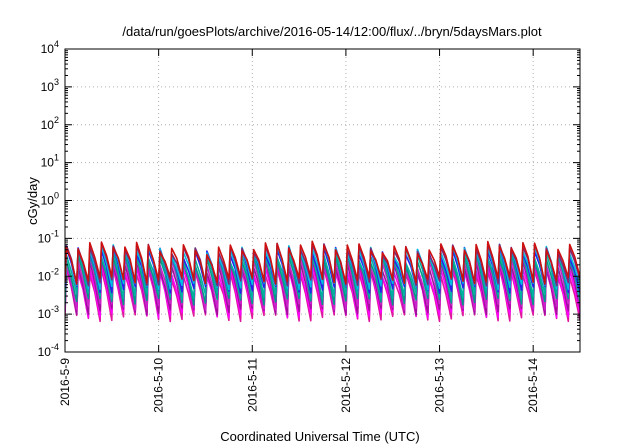  Describe the element at coordinates (159, 385) in the screenshot. I see `x-tick-label: 2016-5-10` at that location.